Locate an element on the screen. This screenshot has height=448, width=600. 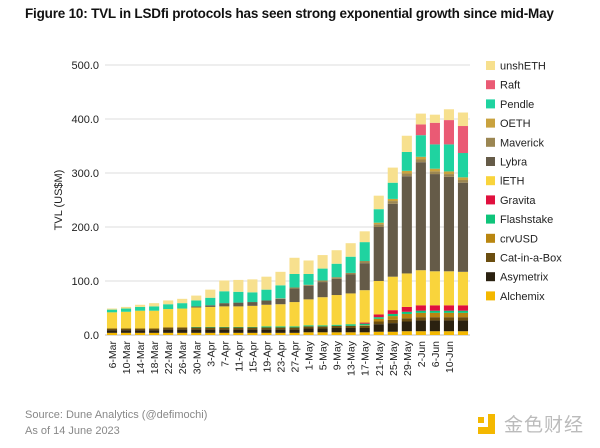
x-tick-label: 29-May is located at coordinates (408, 358).